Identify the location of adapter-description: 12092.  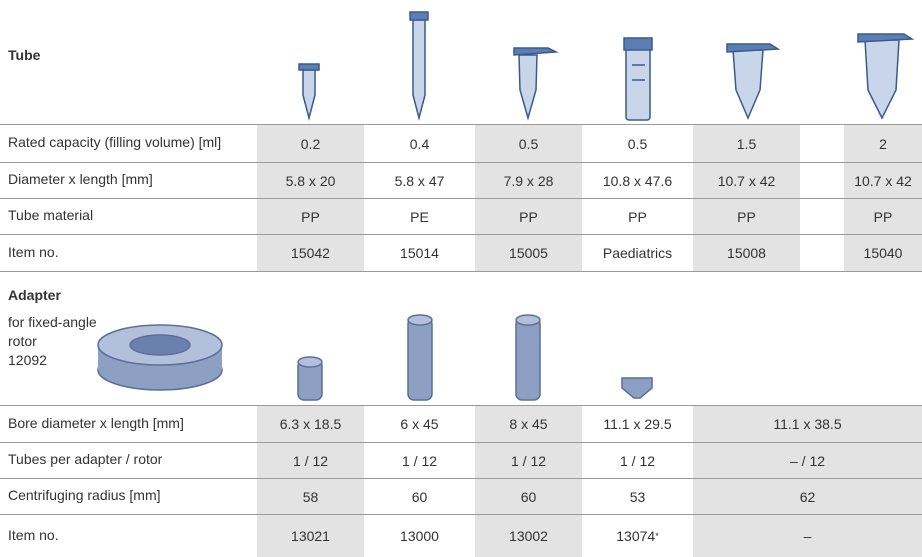
(27, 360).